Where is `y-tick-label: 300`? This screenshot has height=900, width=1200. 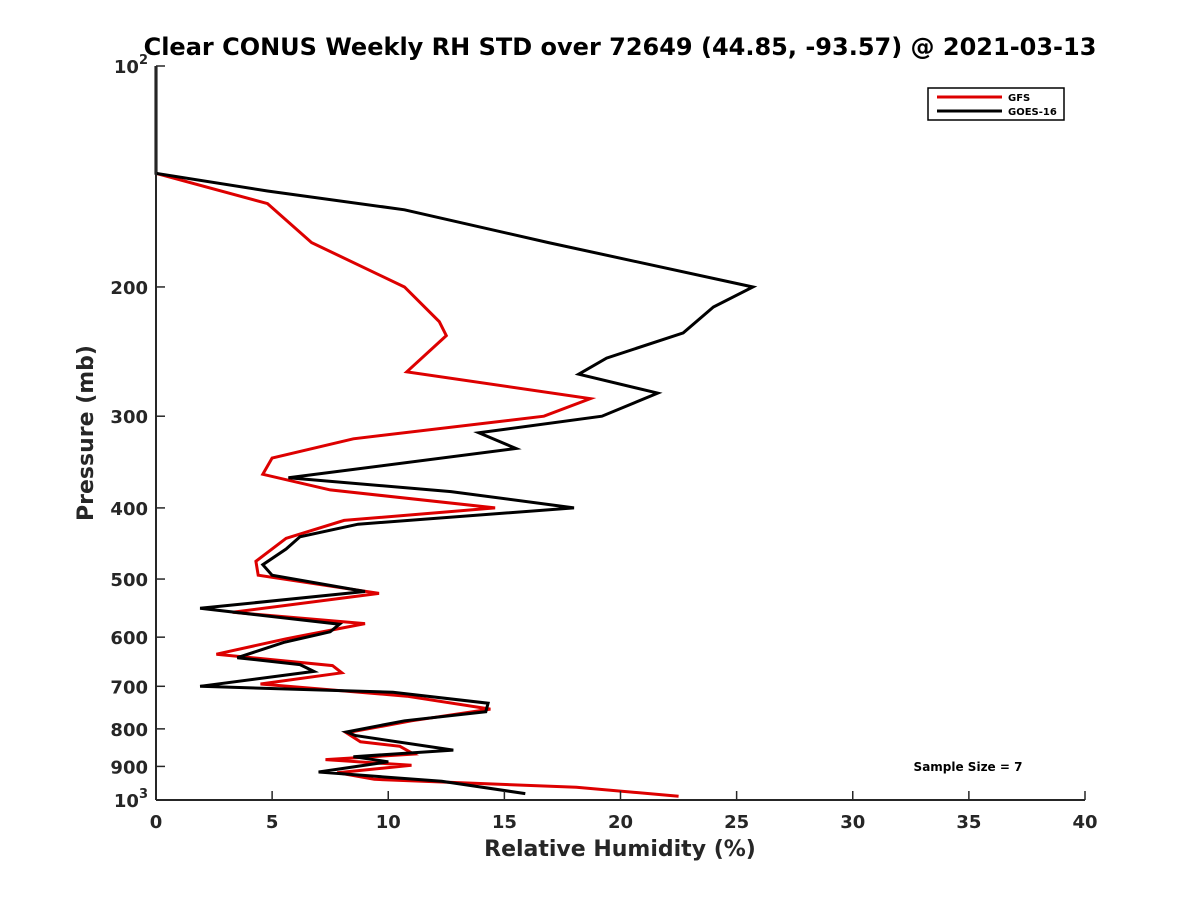
y-tick-label: 300 is located at coordinates (129, 417).